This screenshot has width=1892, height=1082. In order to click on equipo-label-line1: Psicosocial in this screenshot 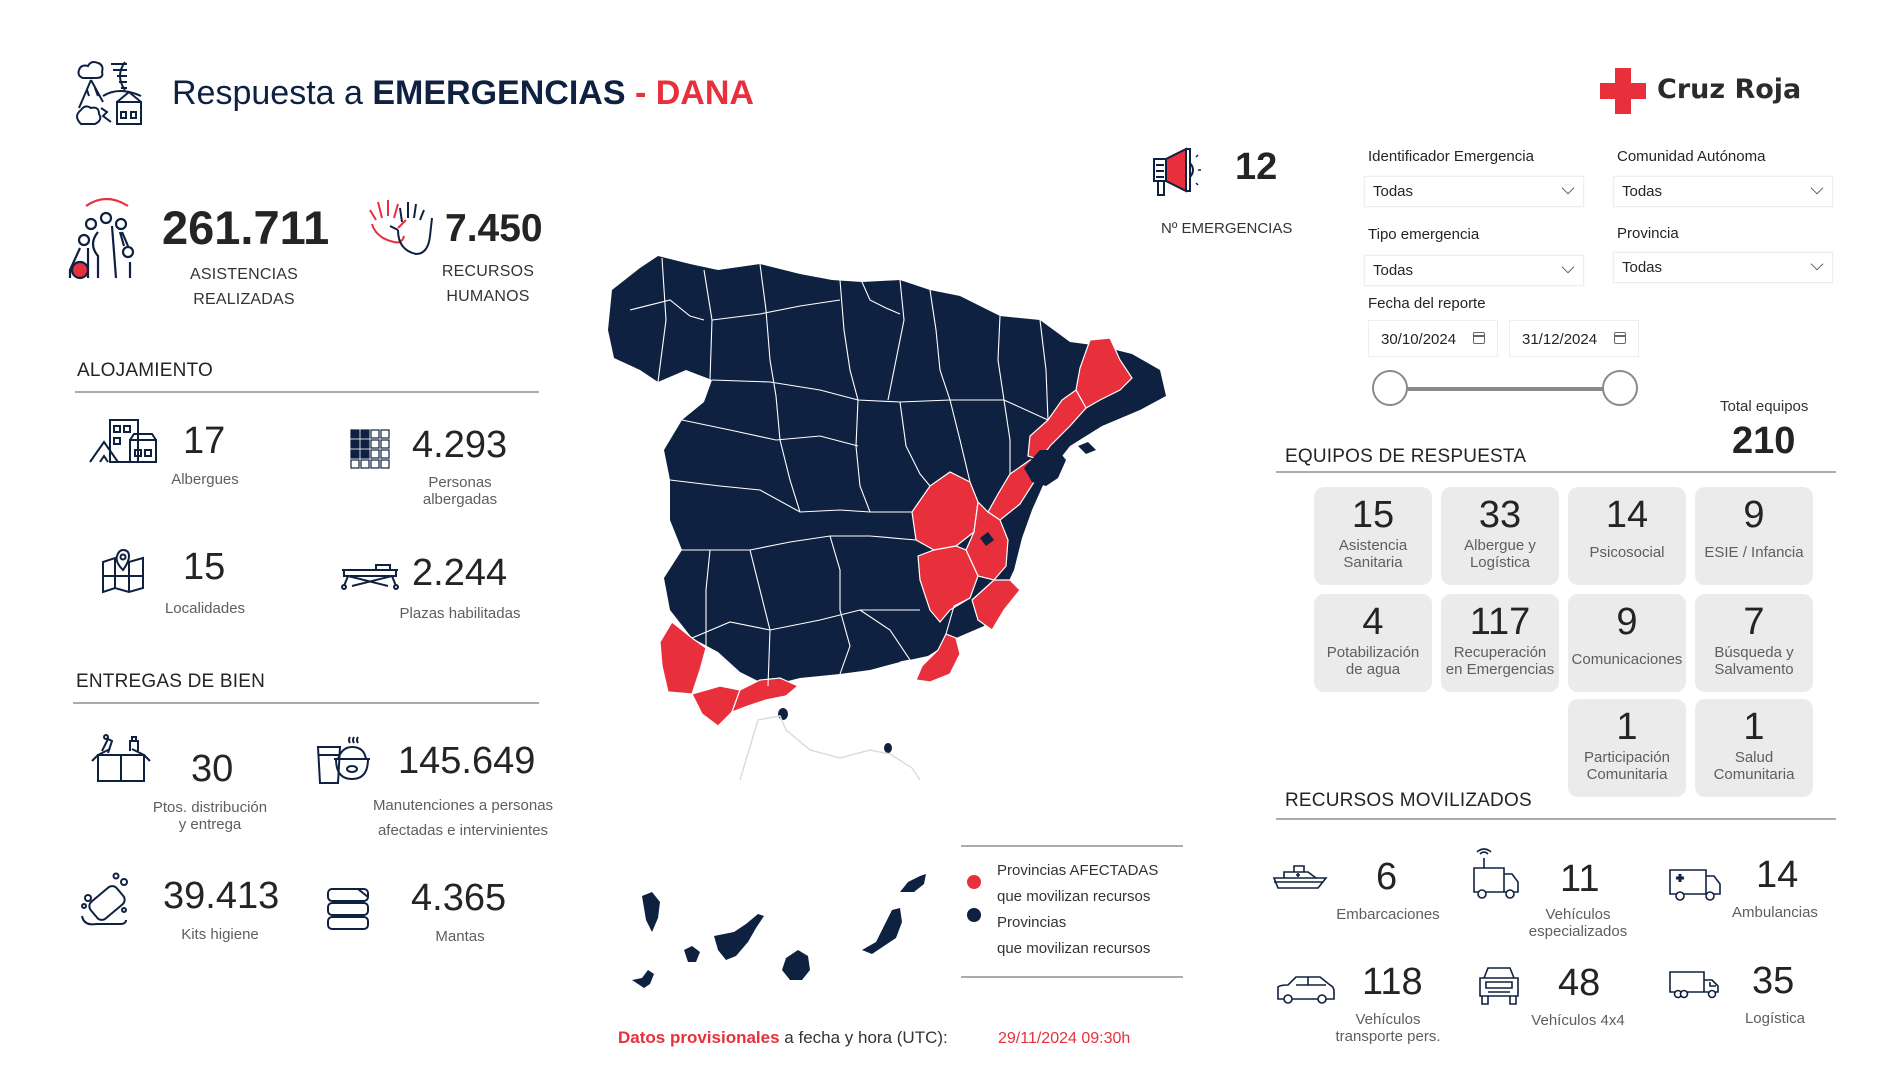, I will do `click(1627, 552)`.